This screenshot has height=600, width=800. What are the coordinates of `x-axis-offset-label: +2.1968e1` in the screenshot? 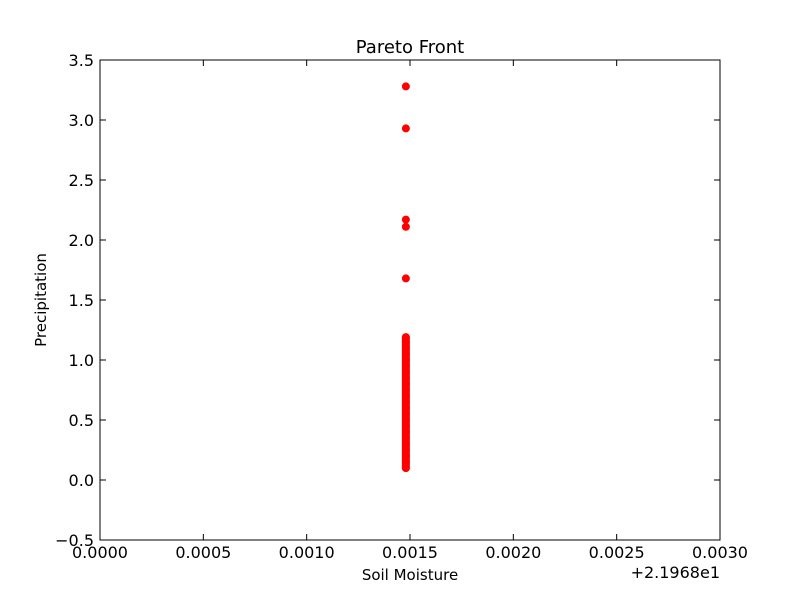 It's located at (675, 572).